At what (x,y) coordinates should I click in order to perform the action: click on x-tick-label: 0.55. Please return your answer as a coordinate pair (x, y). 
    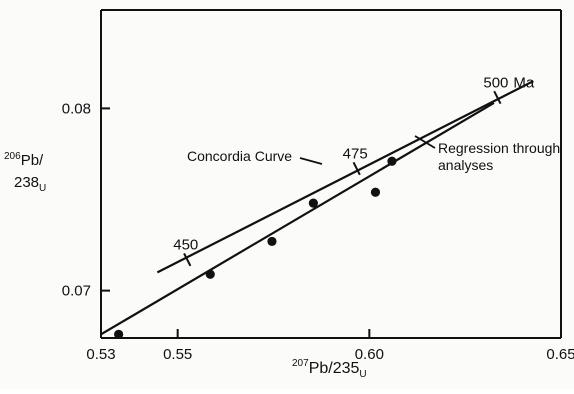
    Looking at the image, I should click on (177, 354).